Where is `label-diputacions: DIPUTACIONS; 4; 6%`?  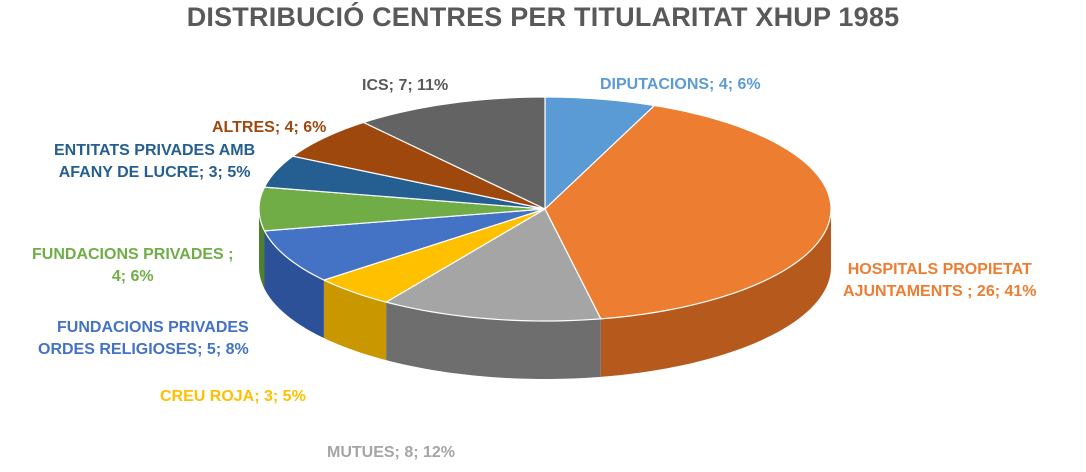 label-diputacions: DIPUTACIONS; 4; 6% is located at coordinates (680, 84).